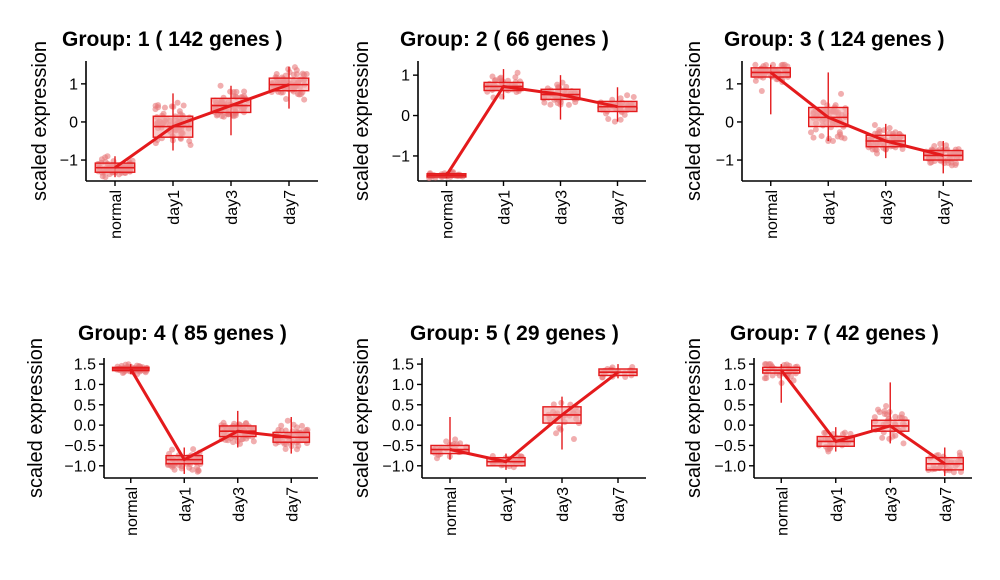 Image resolution: width=1000 pixels, height=580 pixels. I want to click on panel-title: Group: 2 ( 66 genes ), so click(504, 39).